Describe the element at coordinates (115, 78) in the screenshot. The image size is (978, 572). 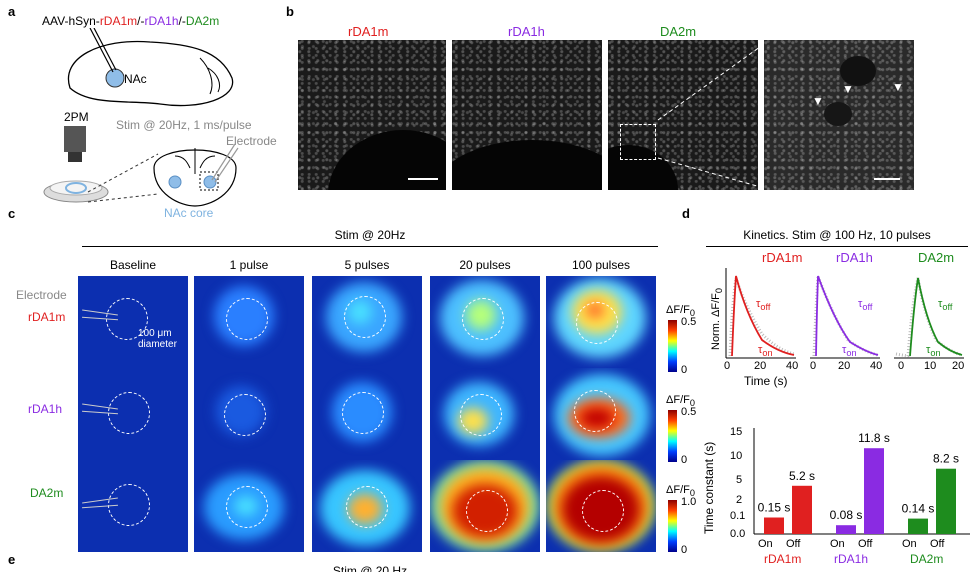
I see `nac-region` at that location.